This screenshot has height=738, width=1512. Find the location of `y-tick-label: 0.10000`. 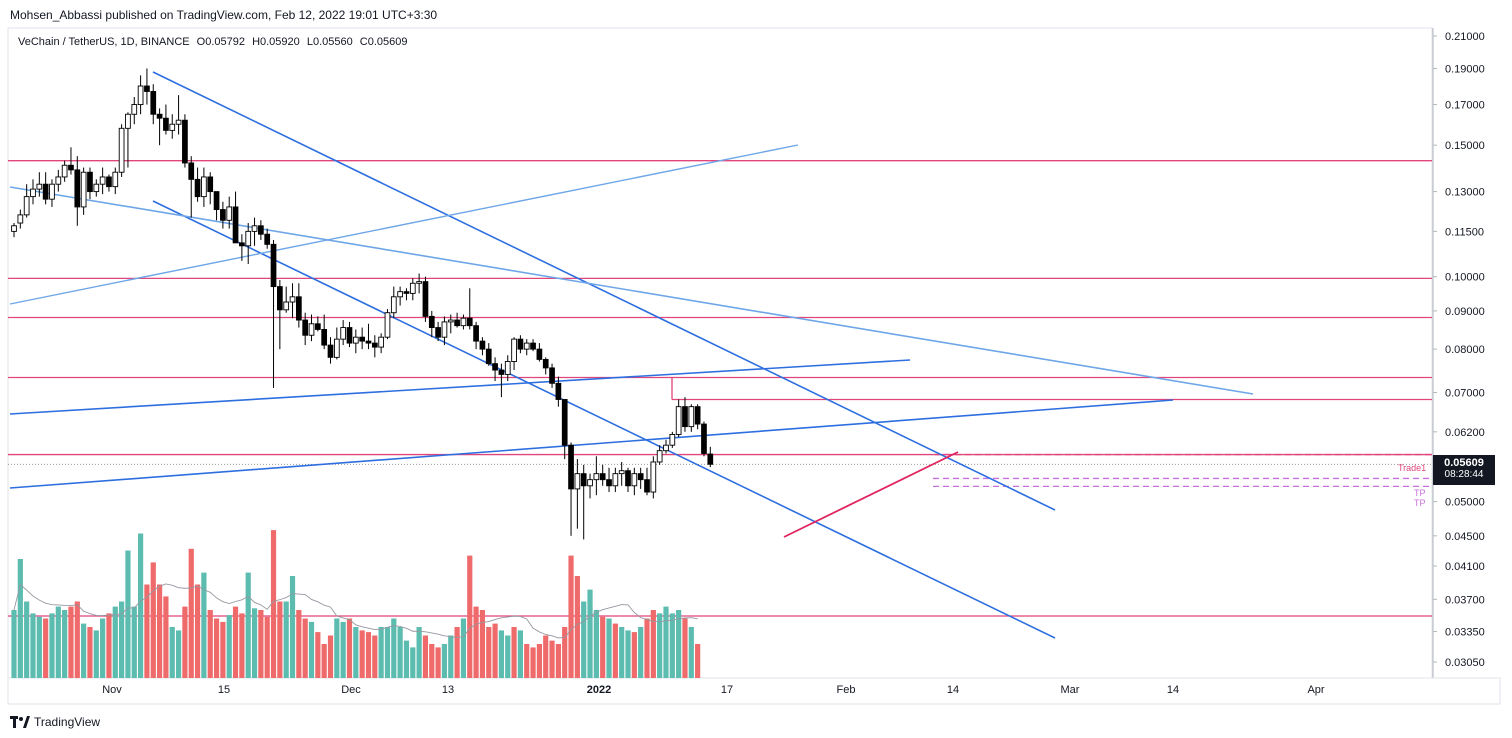

y-tick-label: 0.10000 is located at coordinates (1465, 278).